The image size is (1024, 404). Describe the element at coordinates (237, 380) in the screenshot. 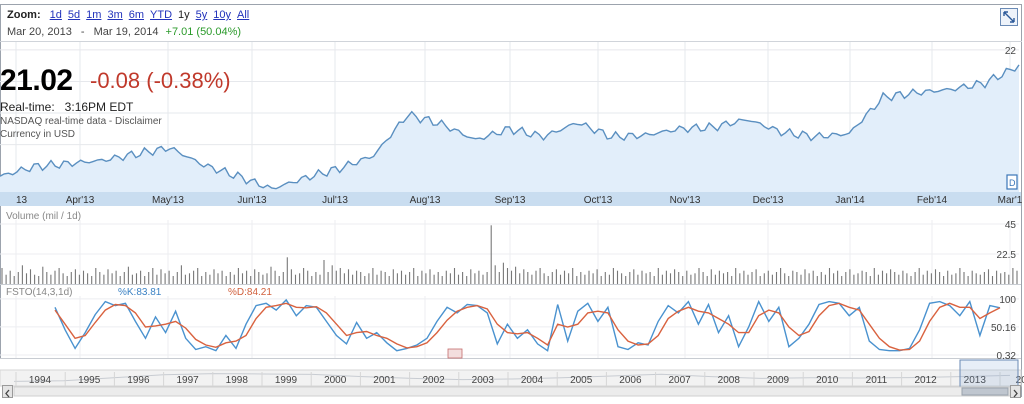

I see `navigator-year-label: 1998` at that location.